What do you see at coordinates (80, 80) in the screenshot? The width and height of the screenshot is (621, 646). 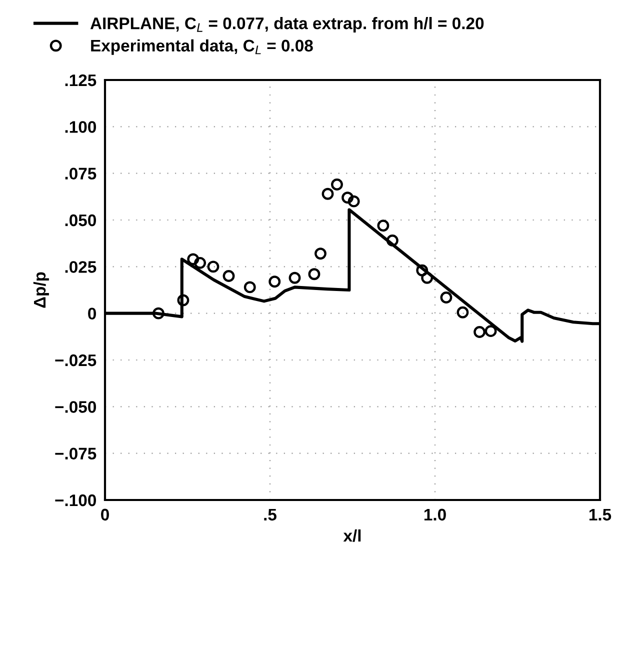 I see `y-tick-label: .125` at bounding box center [80, 80].